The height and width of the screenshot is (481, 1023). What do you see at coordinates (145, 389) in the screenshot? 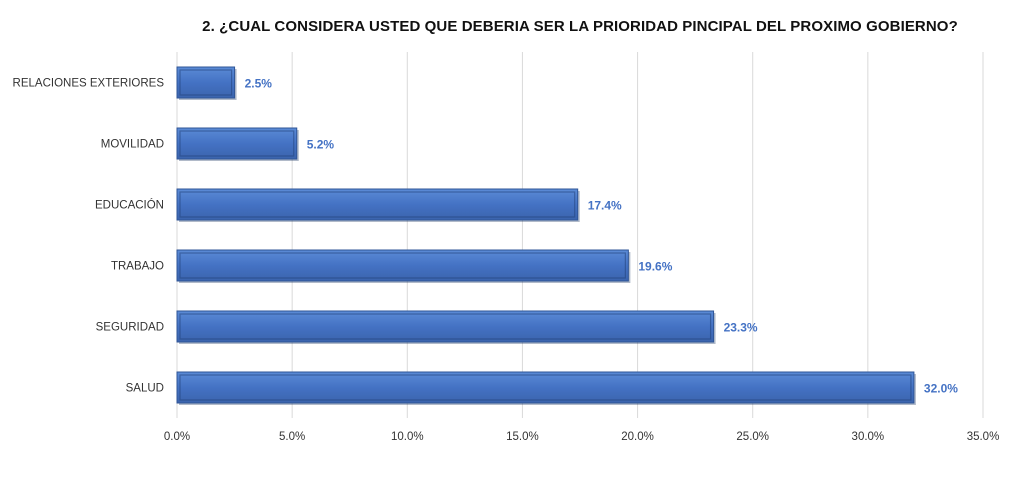
I see `category-label: SALUD` at bounding box center [145, 389].